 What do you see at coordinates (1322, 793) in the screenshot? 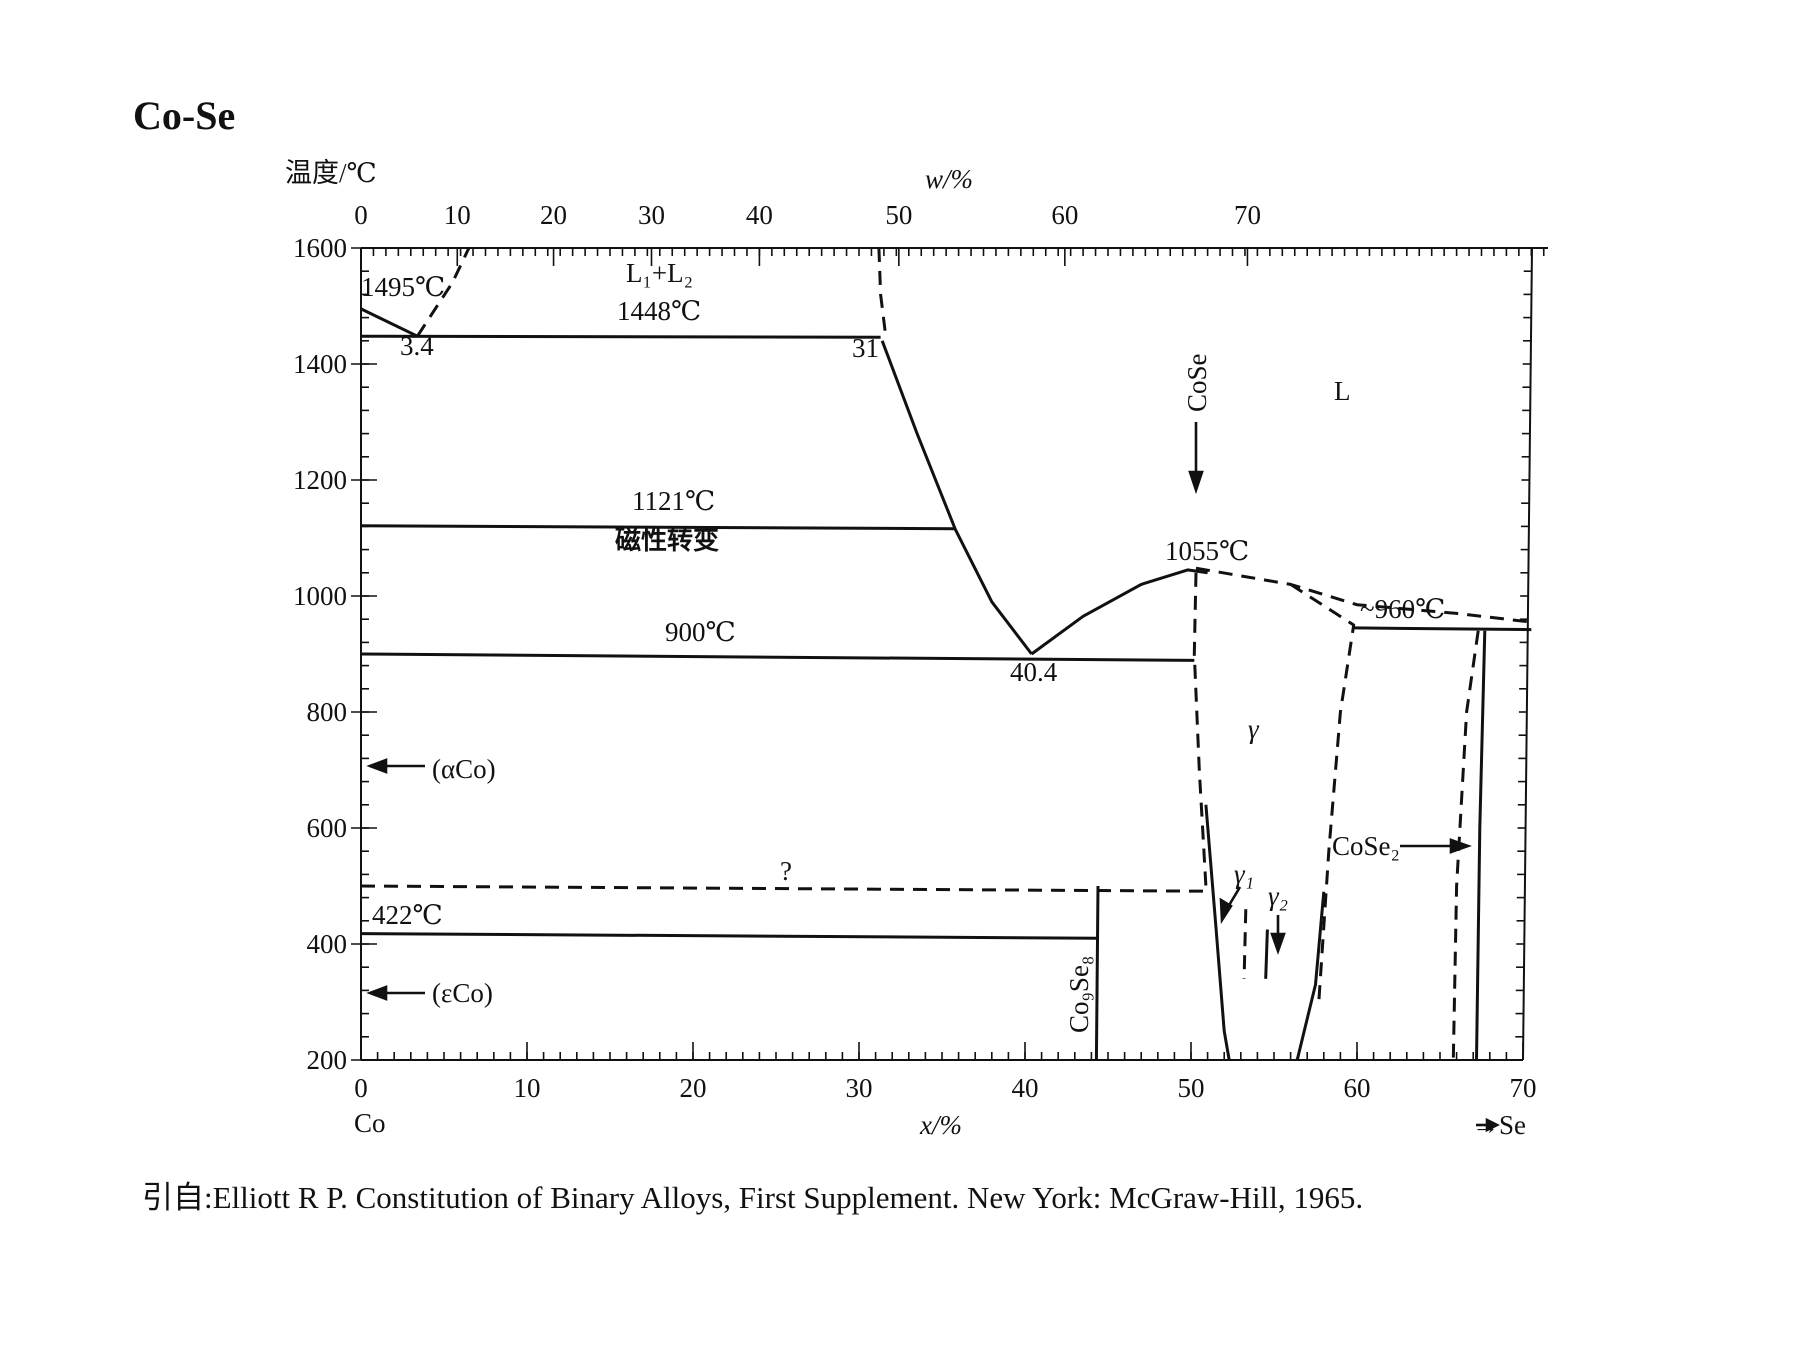
I see `phase-line-gamma-boundary-right` at bounding box center [1322, 793].